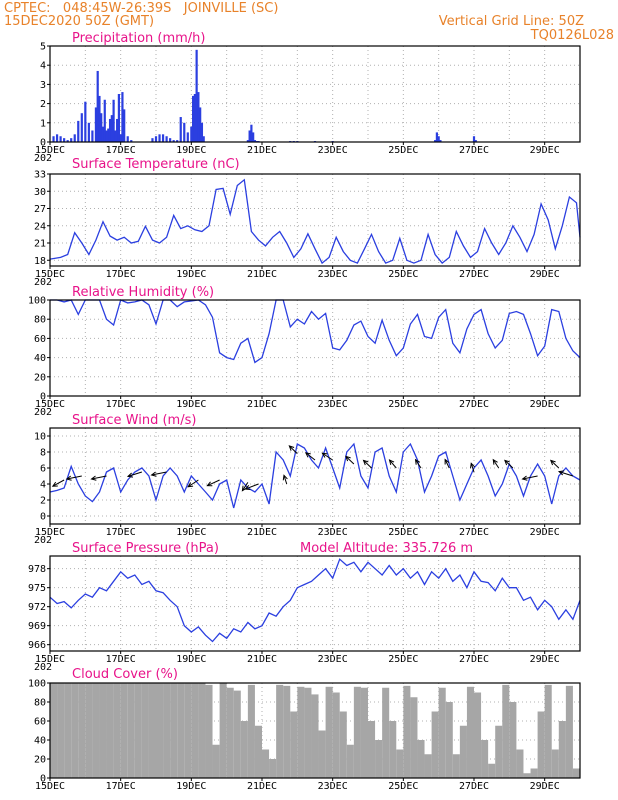 The width and height of the screenshot is (618, 800). Describe the element at coordinates (43, 485) in the screenshot. I see `wind-ytick-label: 4` at that location.